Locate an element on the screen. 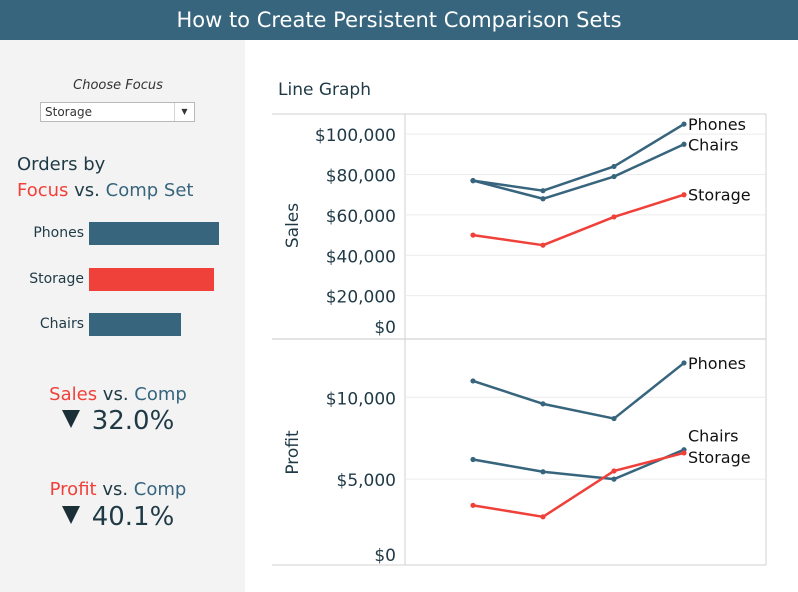 This screenshot has width=798, height=592. focus-word: Focus is located at coordinates (43, 190).